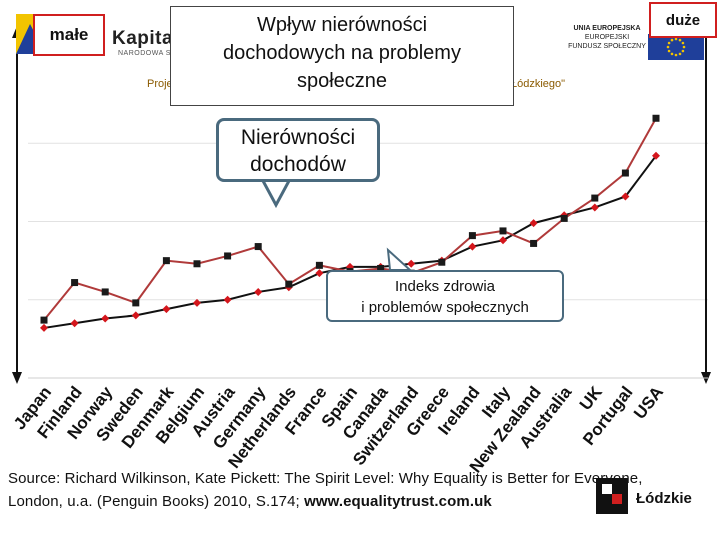  I want to click on title-line: społeczne, so click(342, 81).